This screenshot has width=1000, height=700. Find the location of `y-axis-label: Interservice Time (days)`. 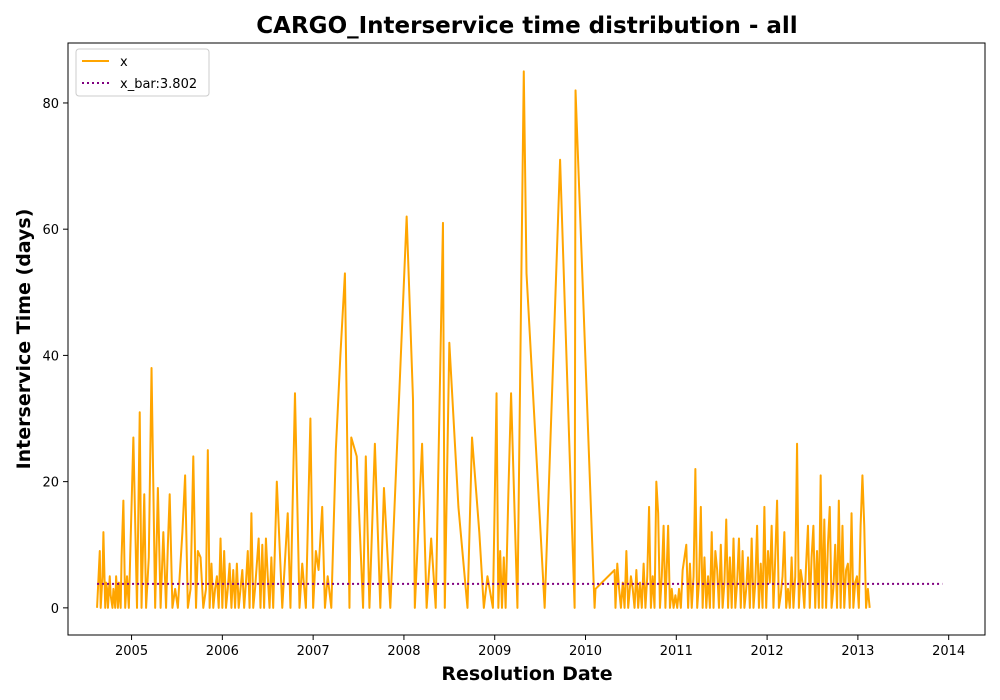

y-axis-label: Interservice Time (days) is located at coordinates (24, 339).